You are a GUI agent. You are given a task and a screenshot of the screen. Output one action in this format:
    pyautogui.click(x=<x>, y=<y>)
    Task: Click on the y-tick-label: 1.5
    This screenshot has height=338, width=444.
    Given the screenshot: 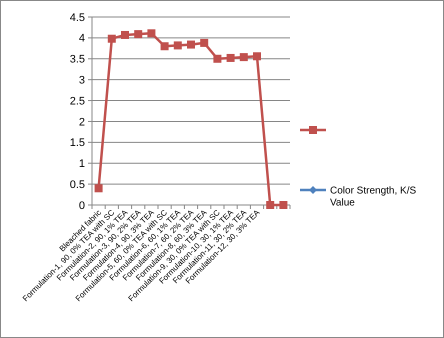 What is the action you would take?
    pyautogui.click(x=77, y=143)
    